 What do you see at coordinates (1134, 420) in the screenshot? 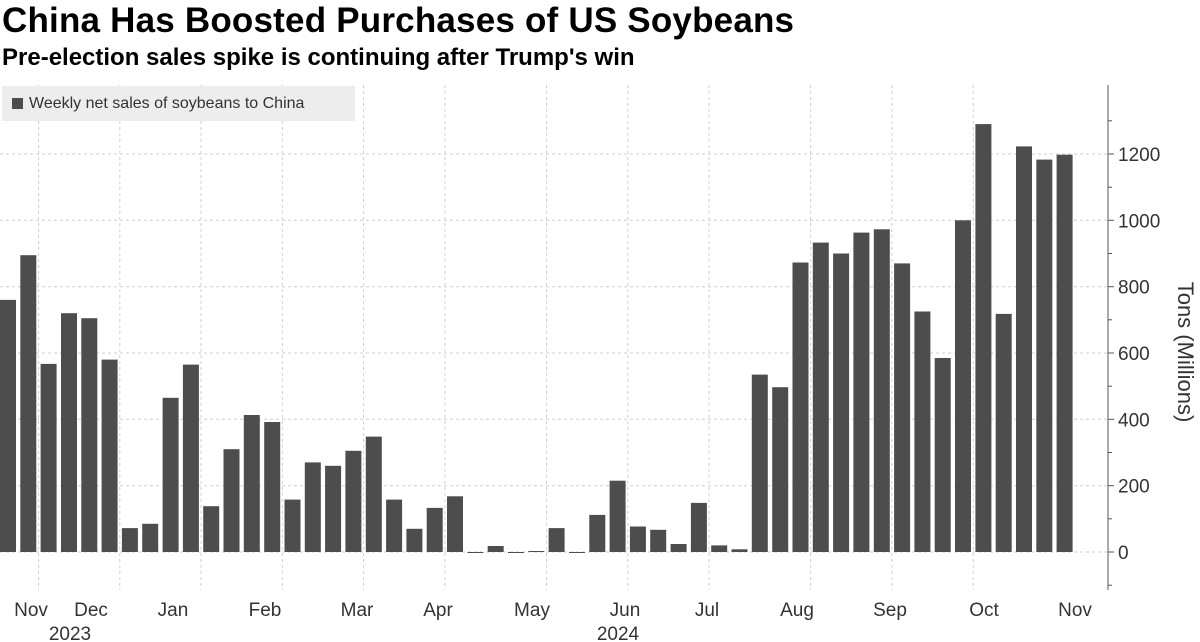
I see `y-tick-label: 400` at bounding box center [1134, 420].